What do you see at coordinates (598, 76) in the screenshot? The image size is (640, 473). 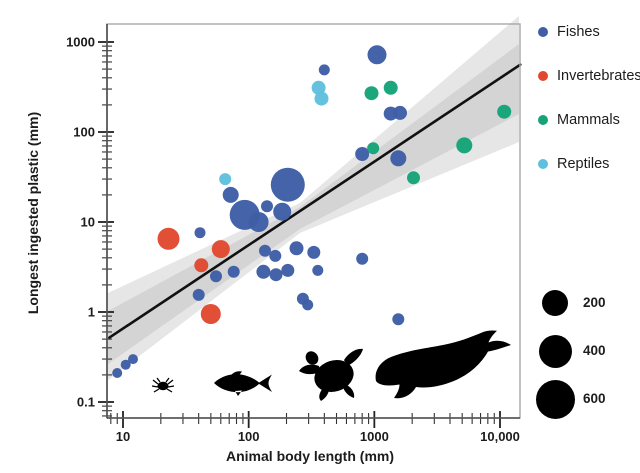 I see `legend-label: Invertebrates` at bounding box center [598, 76].